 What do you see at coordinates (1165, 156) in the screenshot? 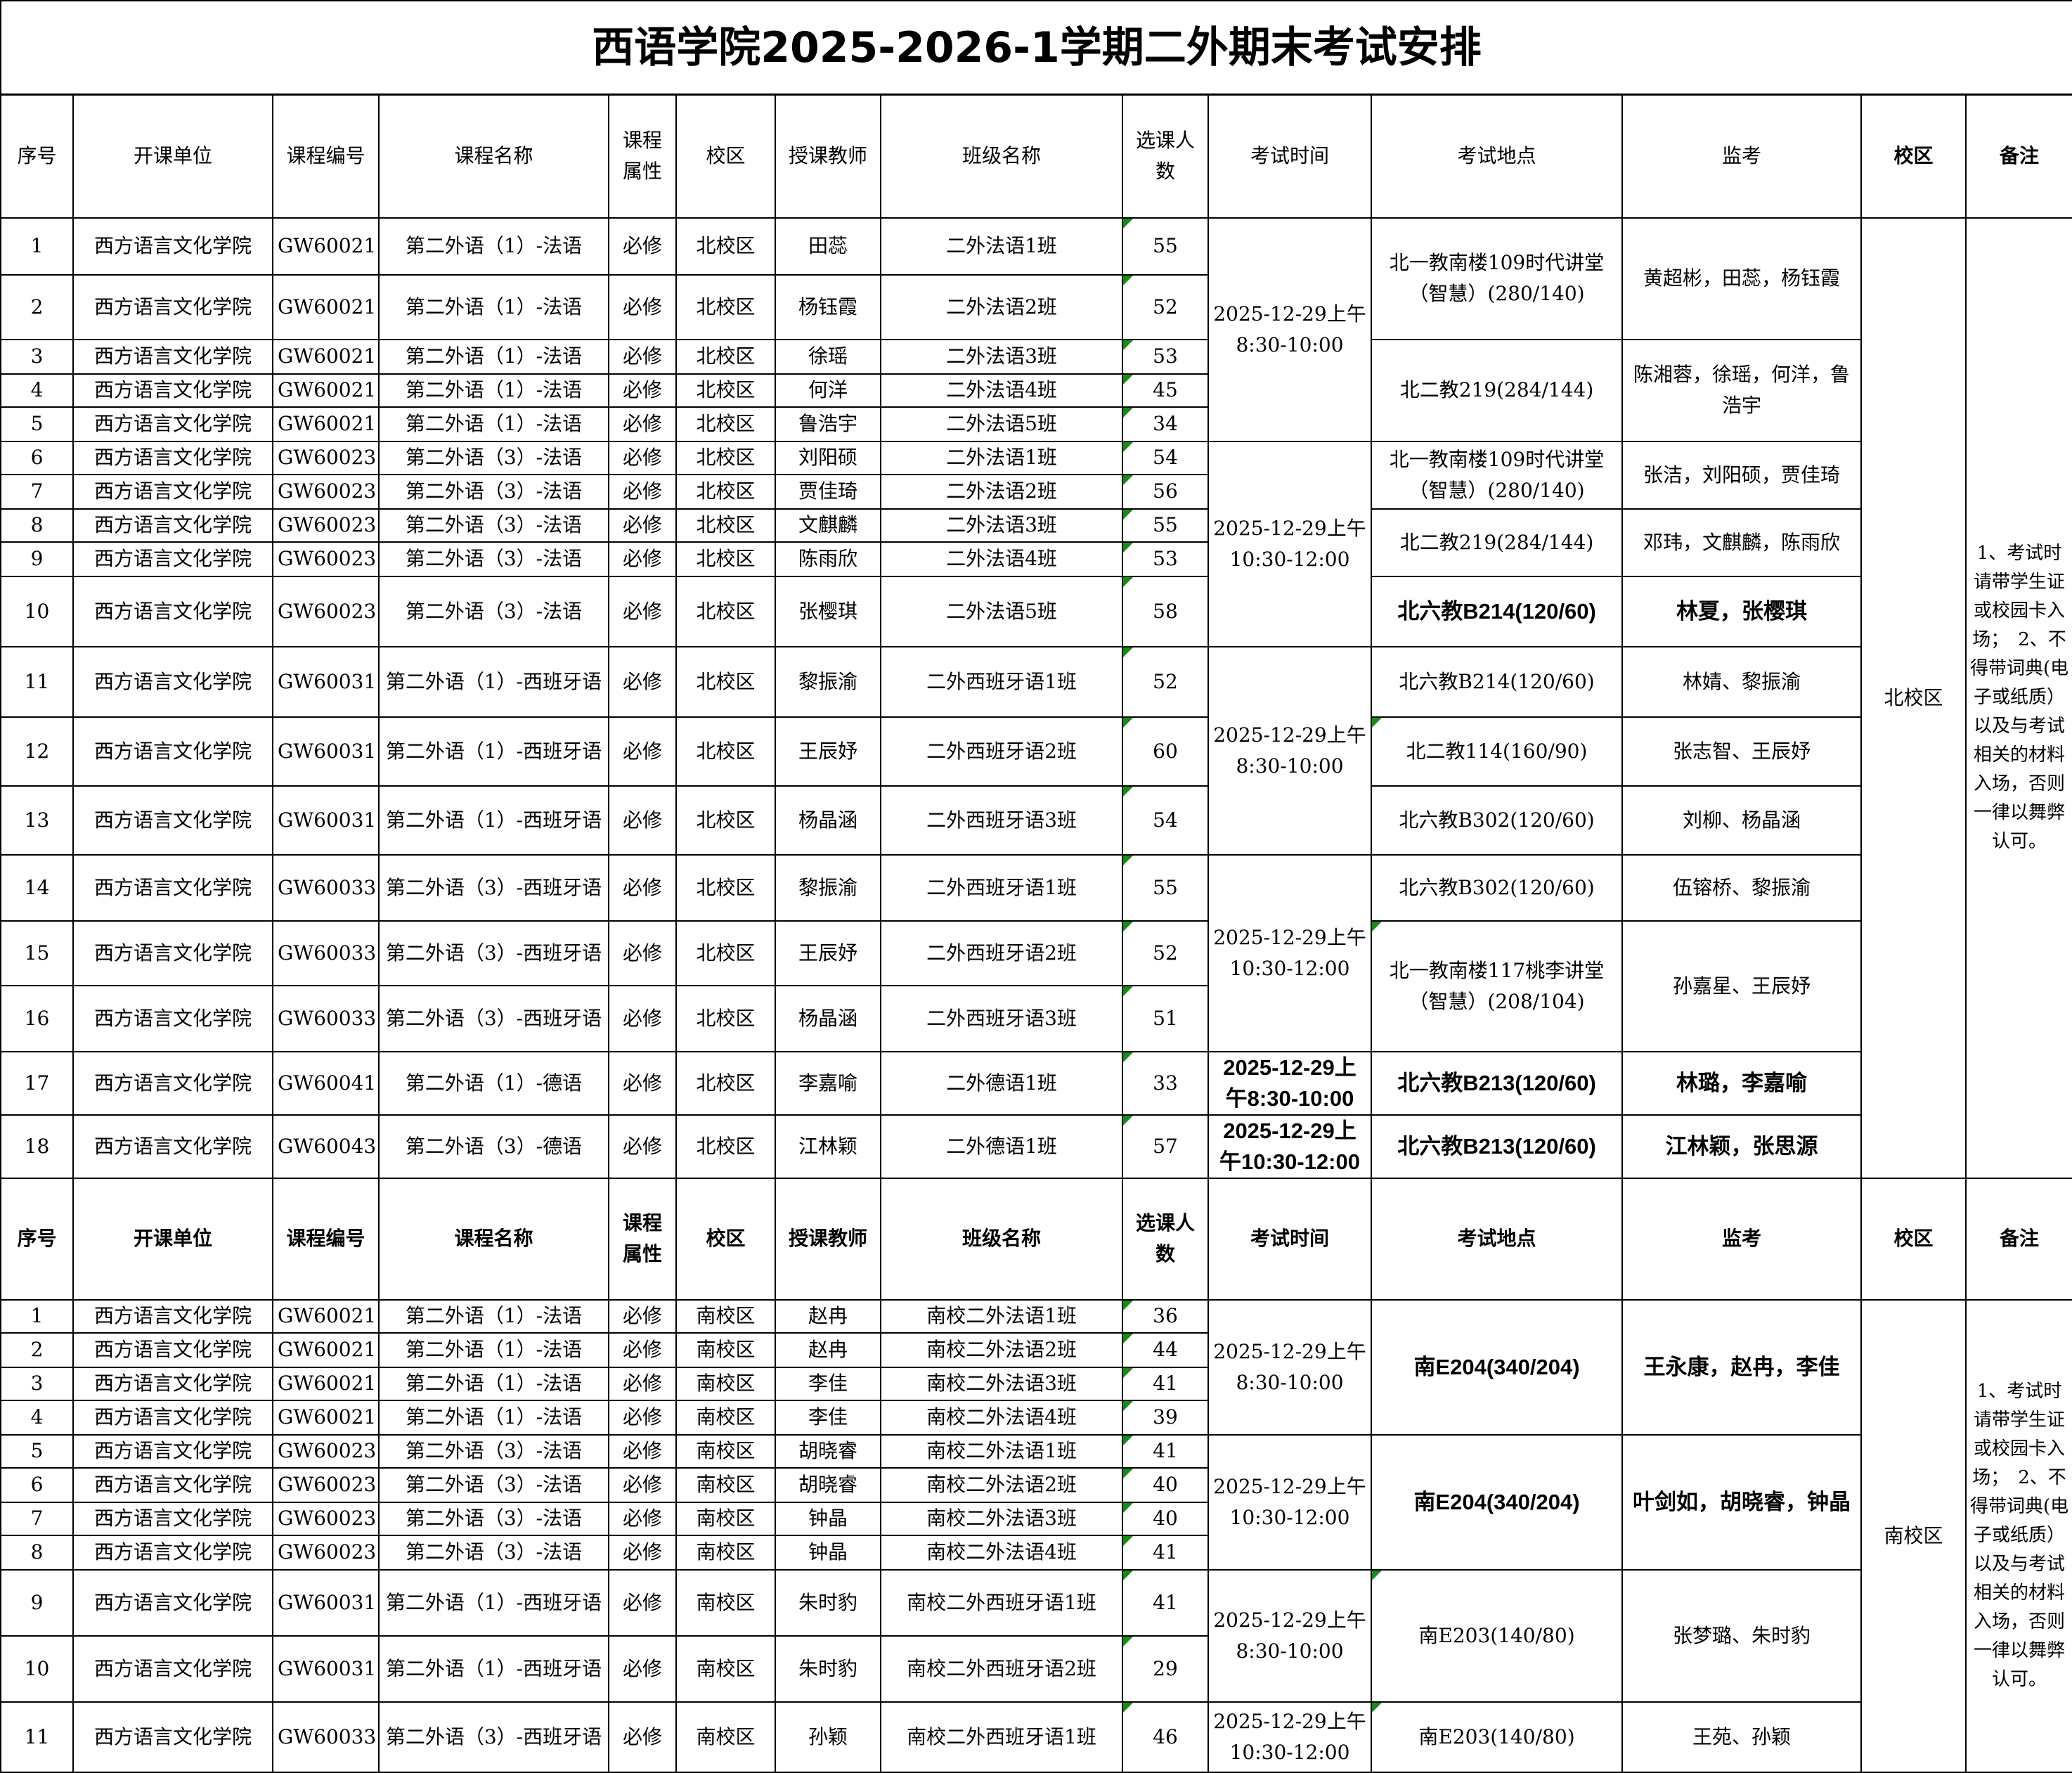
I see `header-enrollment: 选课人数` at bounding box center [1165, 156].